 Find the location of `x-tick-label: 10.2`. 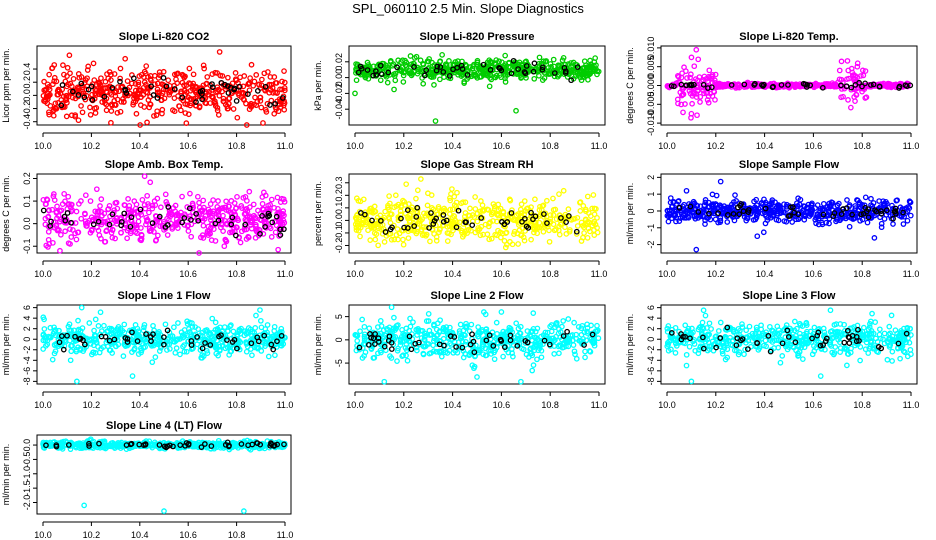

x-tick-label: 10.2 is located at coordinates (92, 146).